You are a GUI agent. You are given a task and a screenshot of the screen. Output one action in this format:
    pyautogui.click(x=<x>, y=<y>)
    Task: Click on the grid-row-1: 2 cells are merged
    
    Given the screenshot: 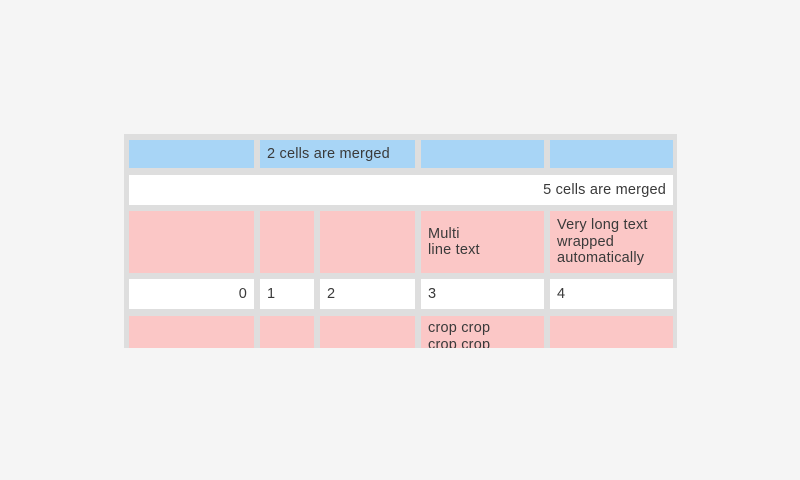 What is the action you would take?
    pyautogui.click(x=401, y=154)
    